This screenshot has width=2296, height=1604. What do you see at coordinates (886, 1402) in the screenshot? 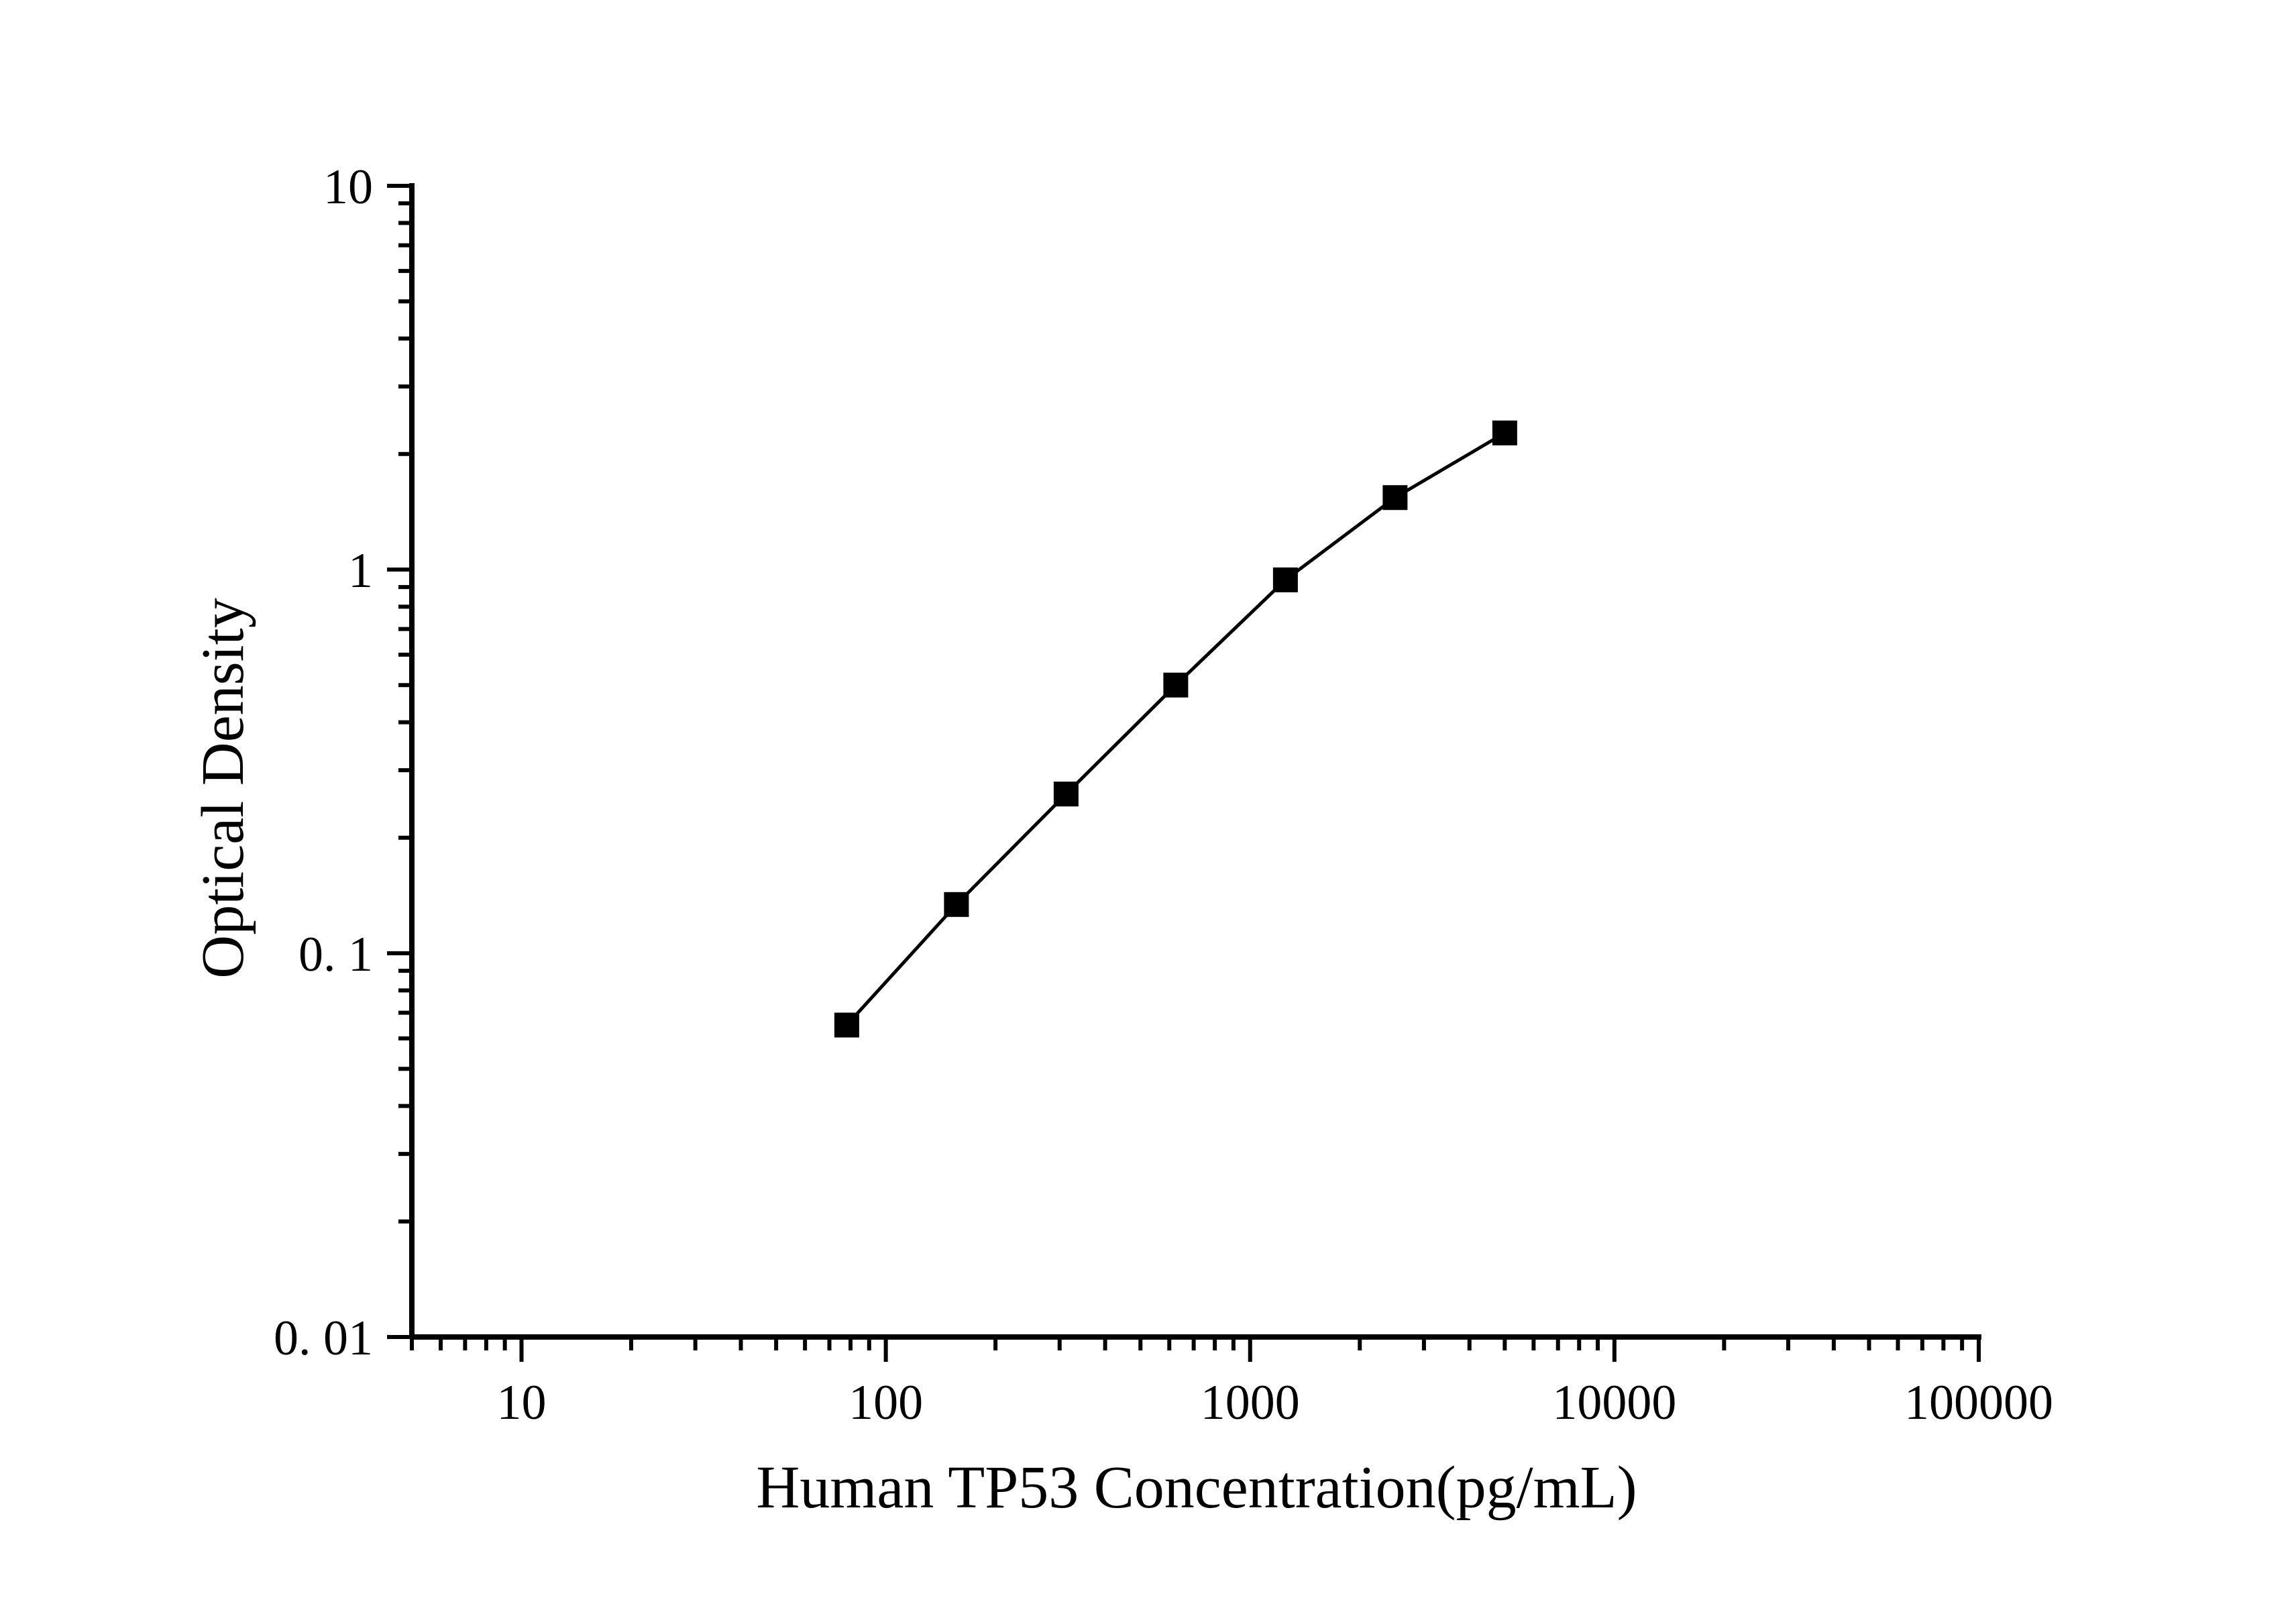
I see `x-tick-label: 100` at bounding box center [886, 1402].